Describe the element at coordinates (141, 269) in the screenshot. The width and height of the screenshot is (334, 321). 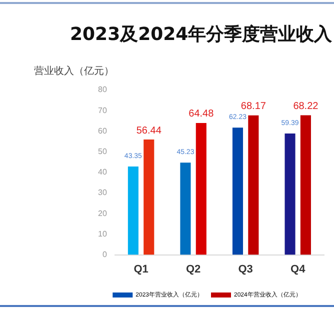
I see `x-tick-label: Q1` at that location.